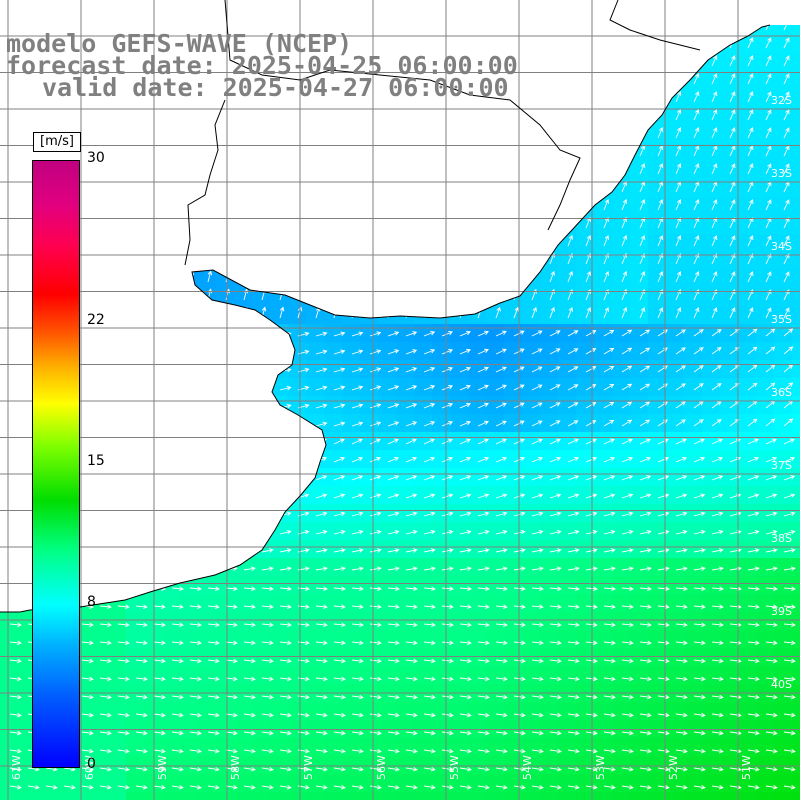  Describe the element at coordinates (513, 783) in the screenshot. I see `speed-cell-1963` at that location.